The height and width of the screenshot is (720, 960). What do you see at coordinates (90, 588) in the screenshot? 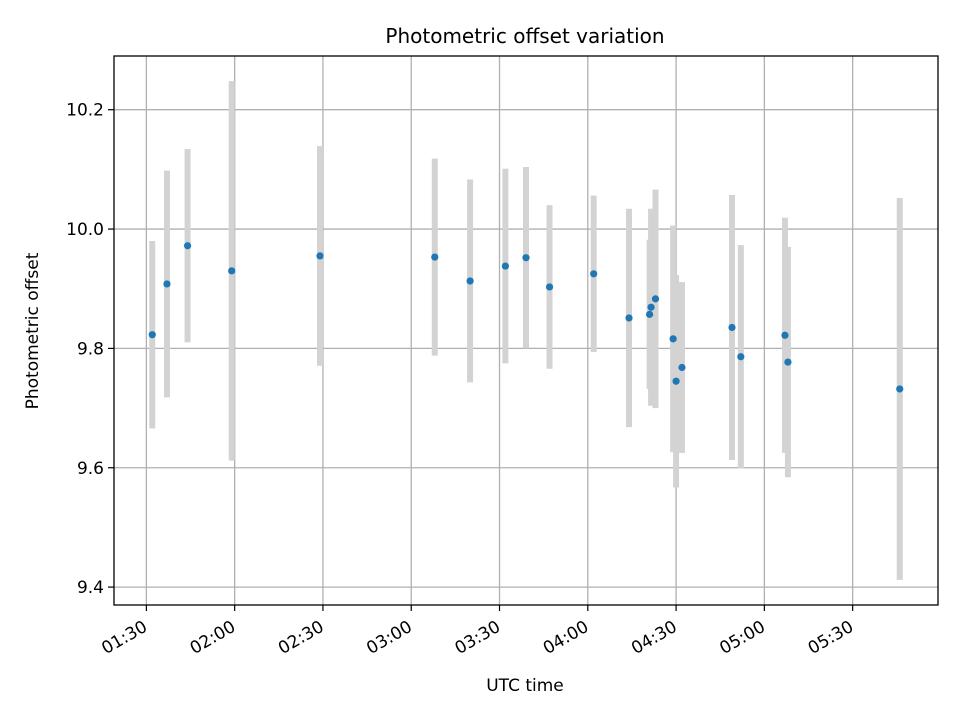
I see `y-tick-label: 9.4` at bounding box center [90, 588].